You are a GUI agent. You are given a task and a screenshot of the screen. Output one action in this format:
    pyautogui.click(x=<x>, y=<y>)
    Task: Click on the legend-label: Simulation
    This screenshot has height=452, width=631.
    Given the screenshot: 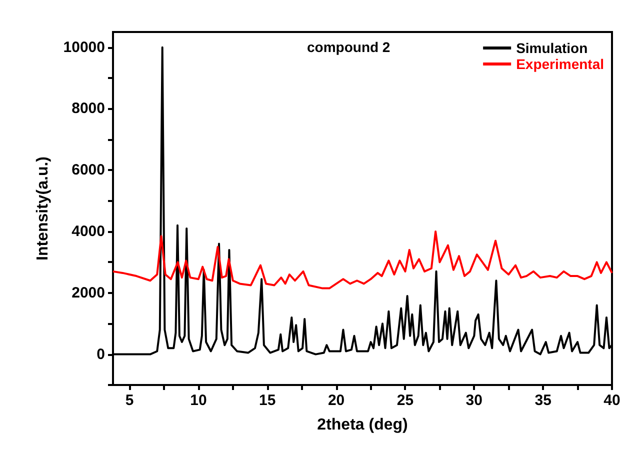 What is the action you would take?
    pyautogui.click(x=552, y=48)
    